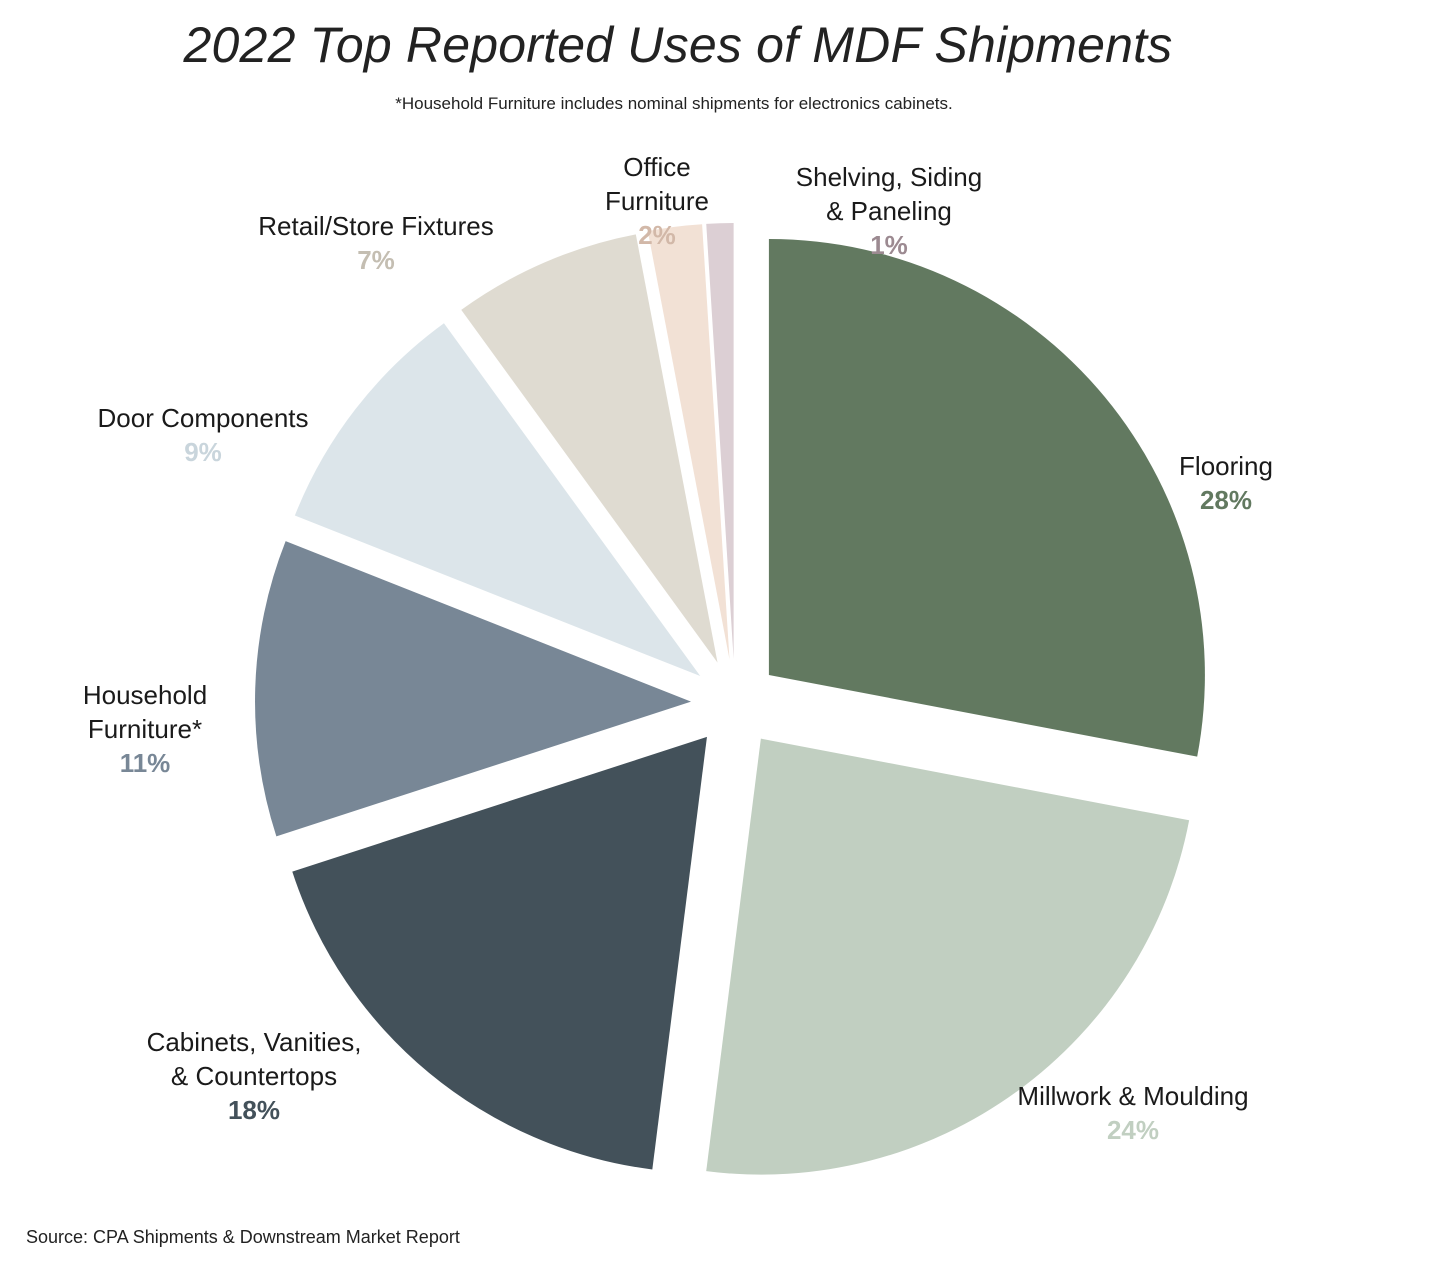  Describe the element at coordinates (1132, 1096) in the screenshot. I see `slice-label-text: Millwork & Moulding` at that location.